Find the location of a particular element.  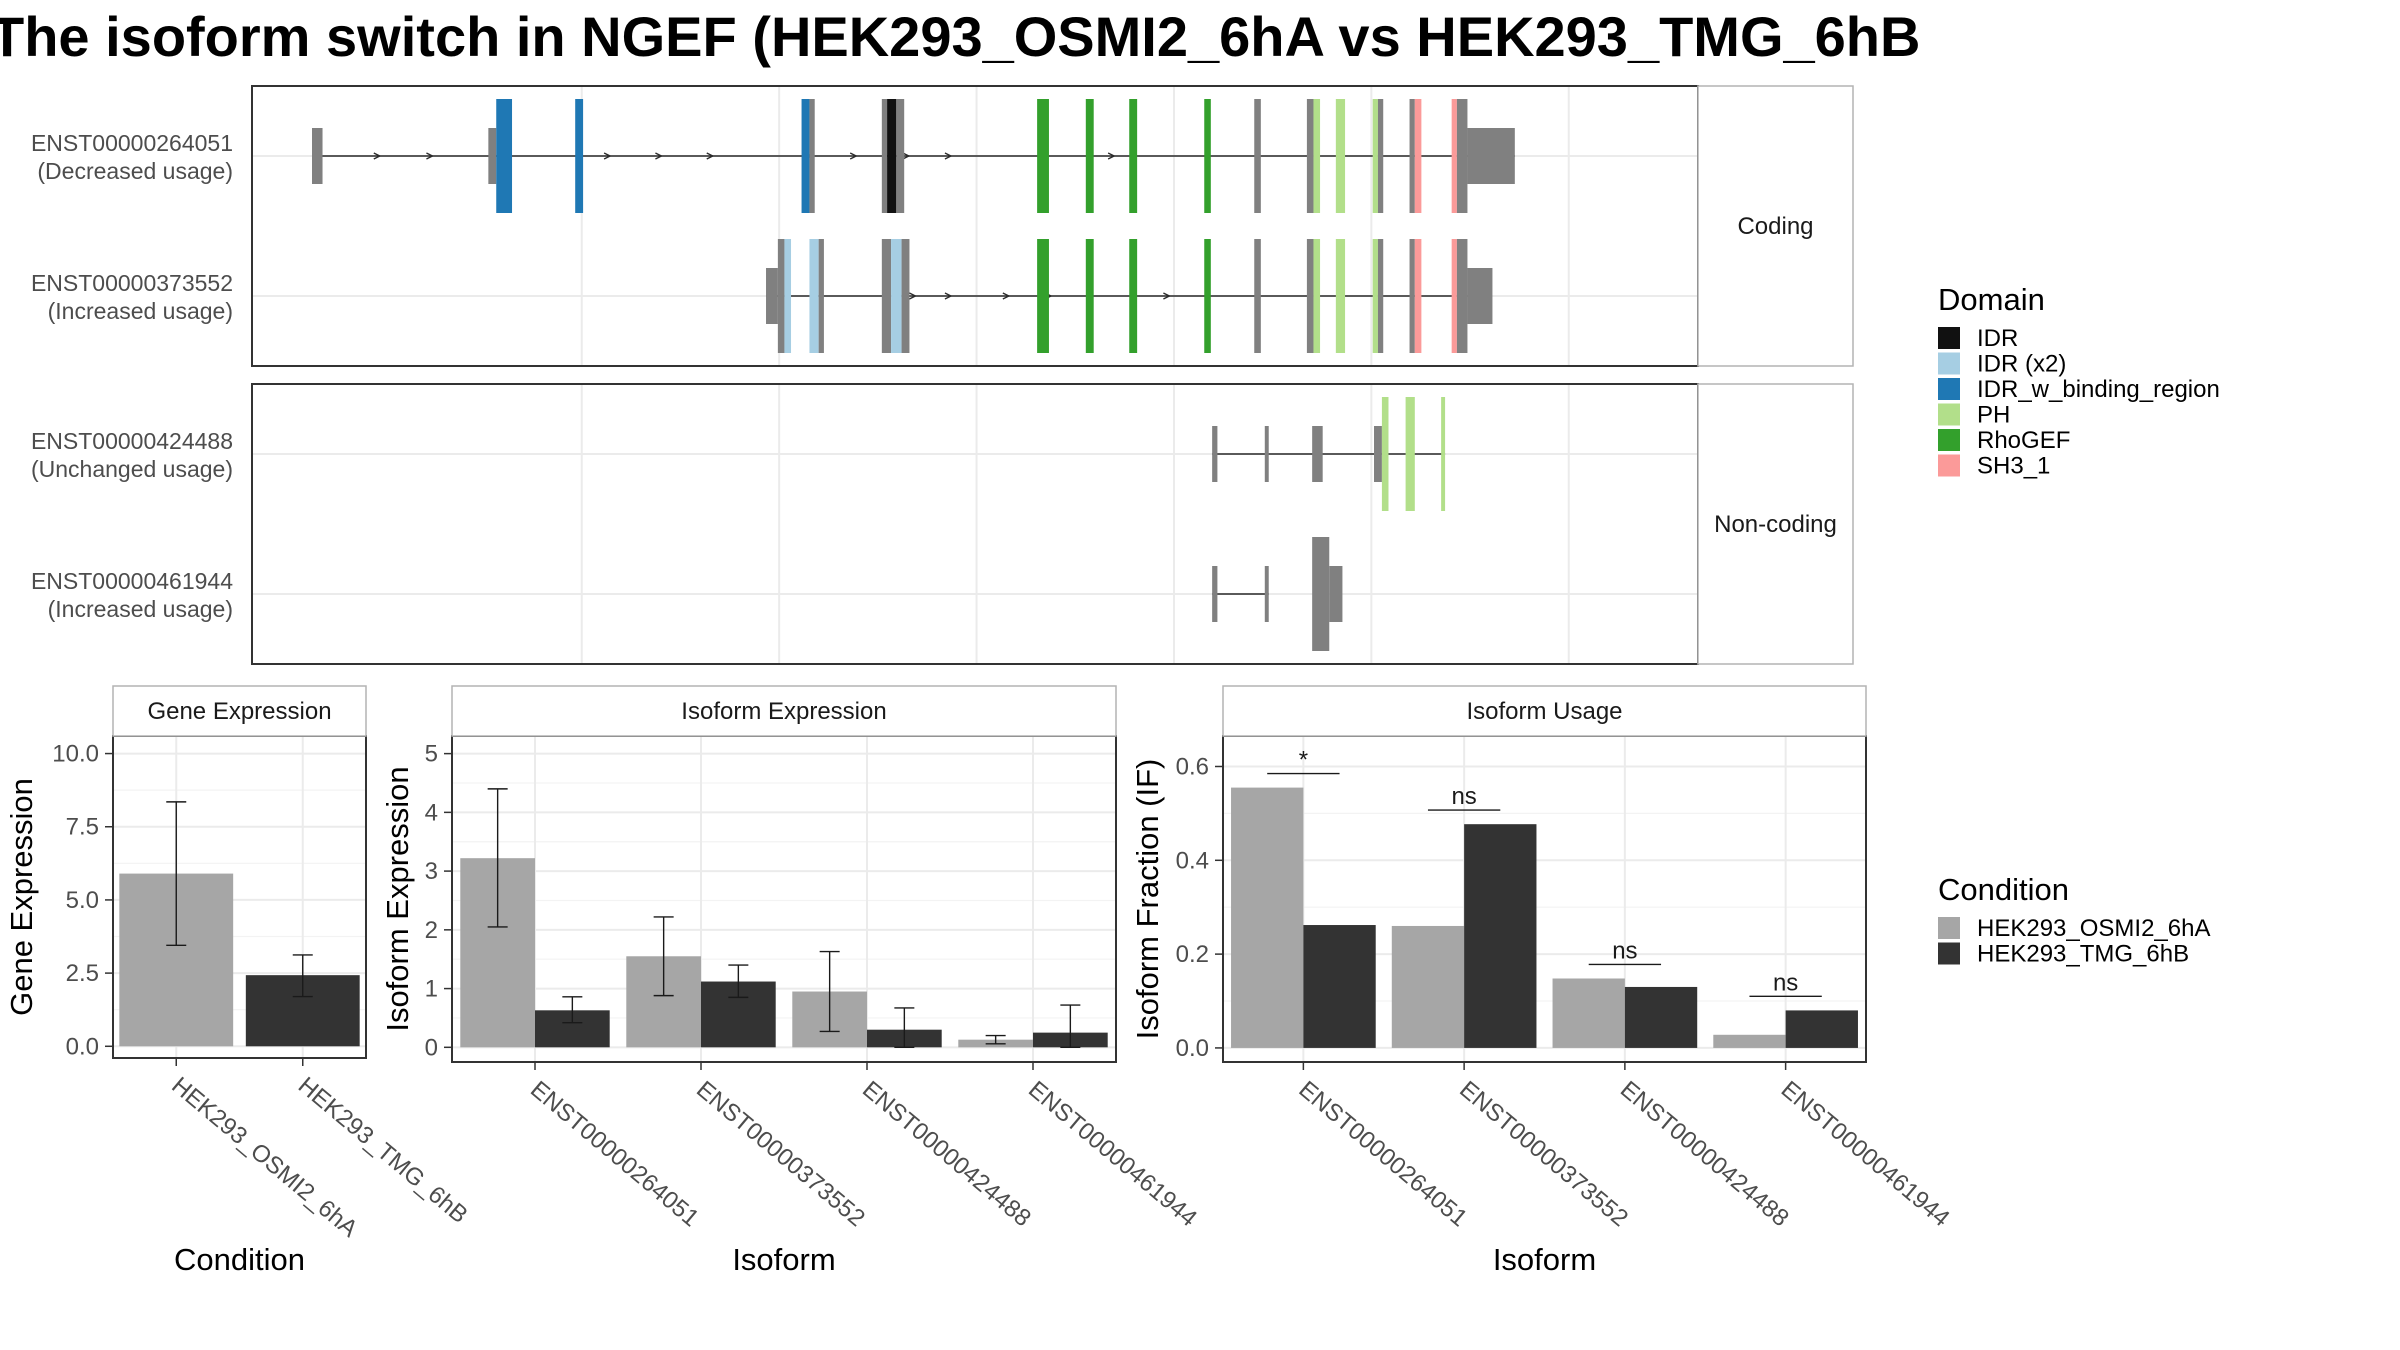

legend-label: RhoGEF is located at coordinates (2023, 440).